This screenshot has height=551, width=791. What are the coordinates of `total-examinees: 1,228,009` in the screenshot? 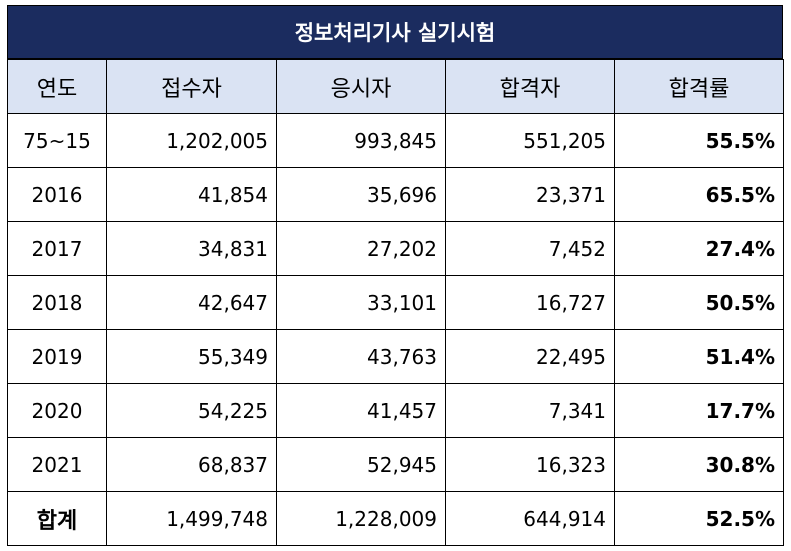 It's located at (361, 518).